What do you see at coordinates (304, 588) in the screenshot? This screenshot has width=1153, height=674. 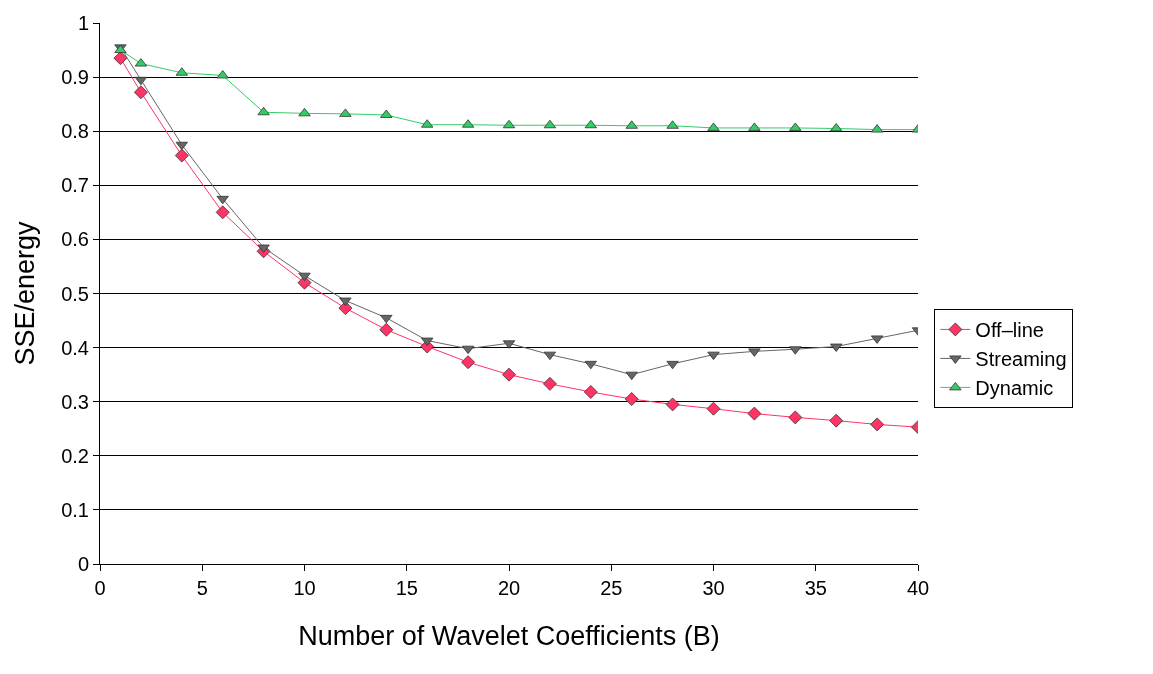 I see `x-tick-label: 10` at bounding box center [304, 588].